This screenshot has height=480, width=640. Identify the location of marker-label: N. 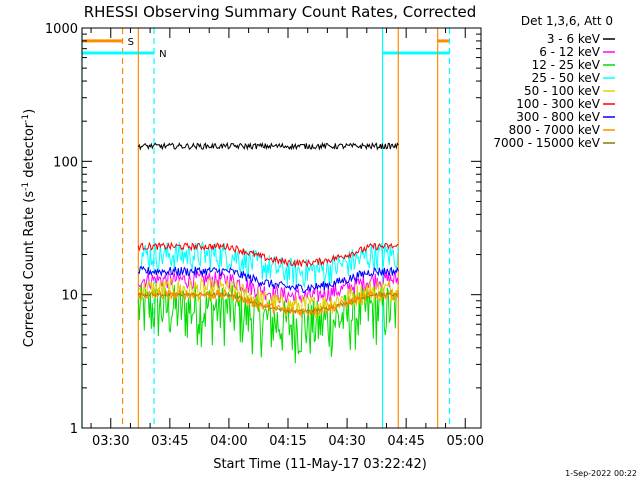
(162, 54).